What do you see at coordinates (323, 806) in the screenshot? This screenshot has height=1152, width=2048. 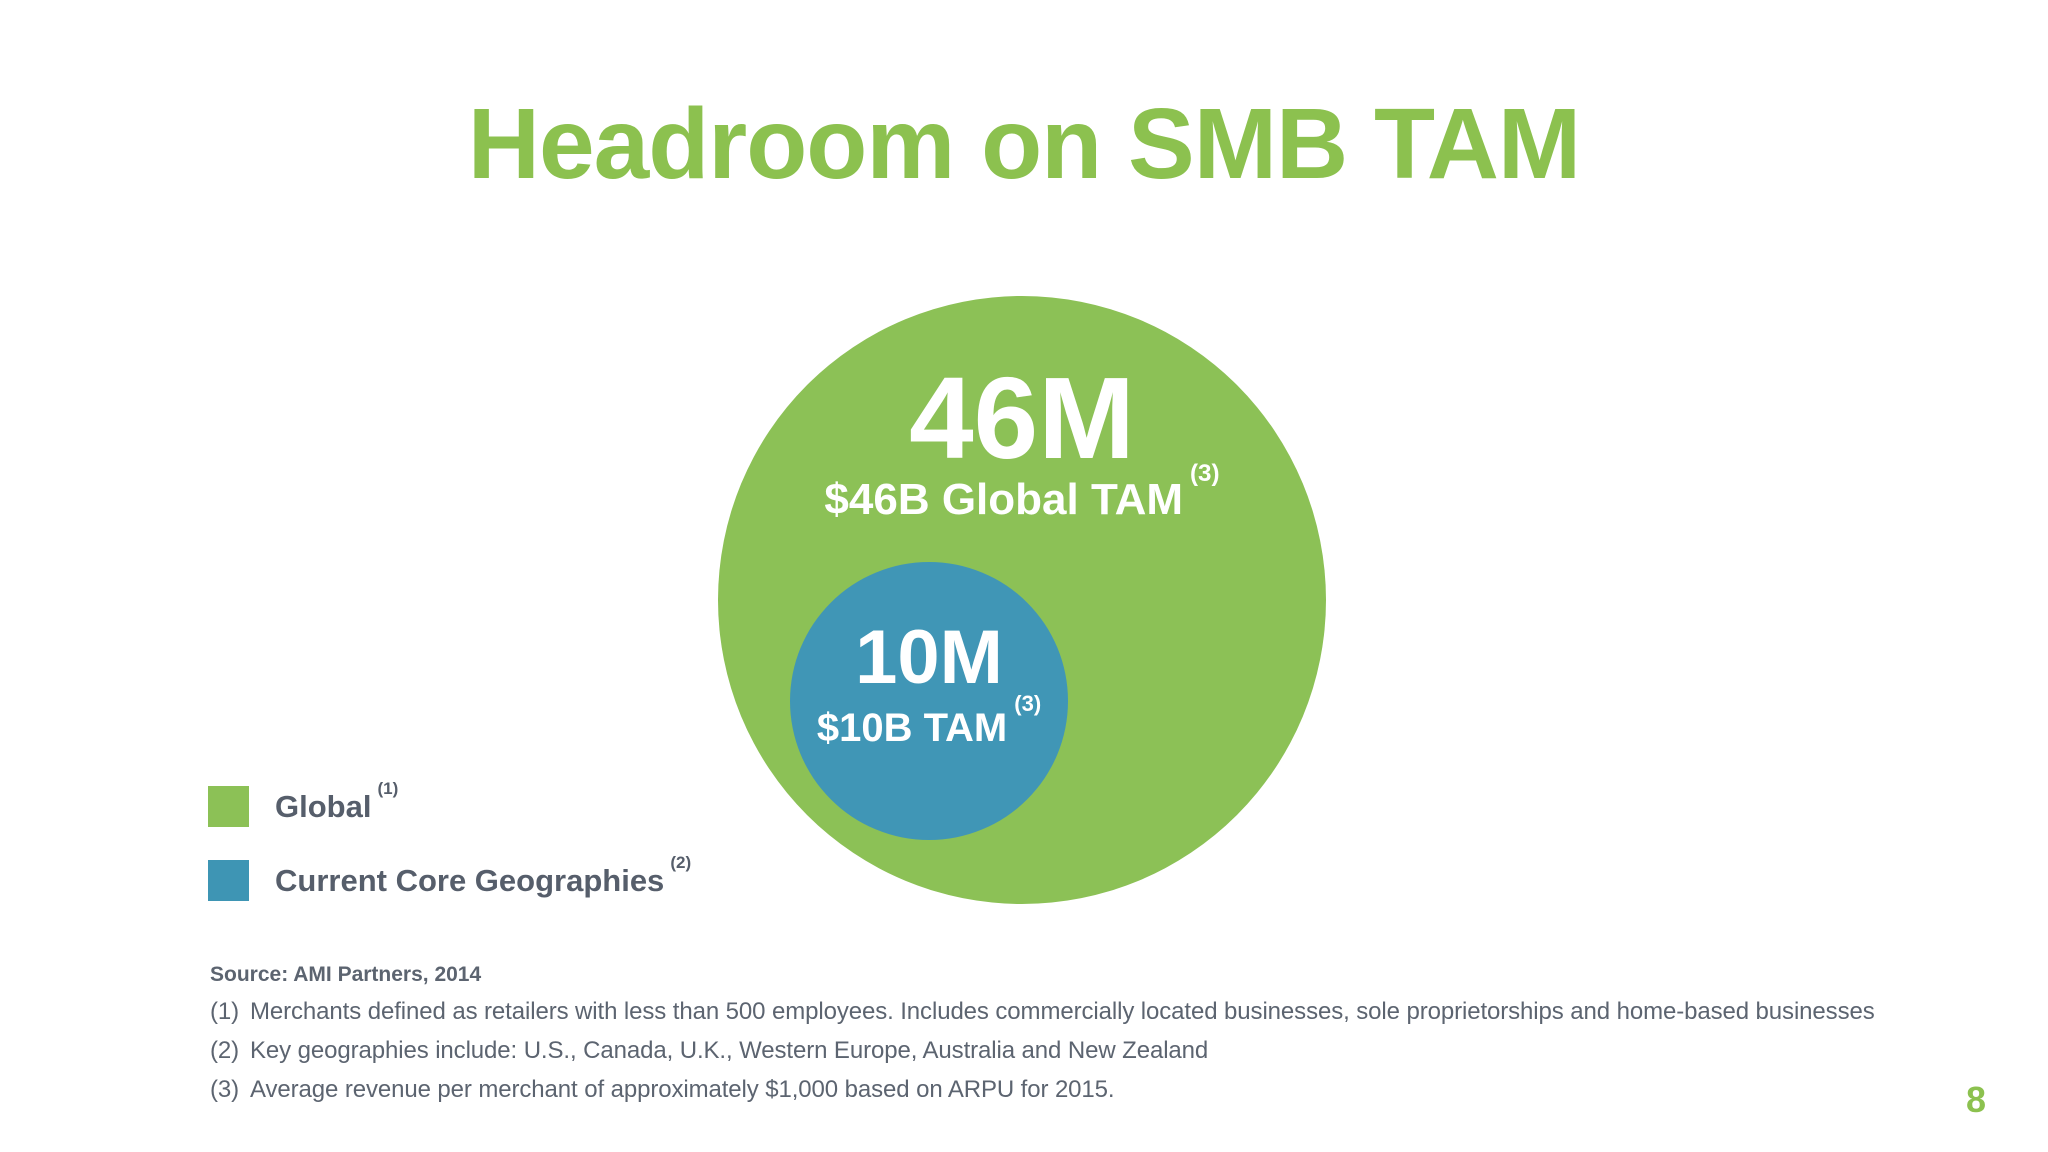 I see `legend-label-global-text: Global` at bounding box center [323, 806].